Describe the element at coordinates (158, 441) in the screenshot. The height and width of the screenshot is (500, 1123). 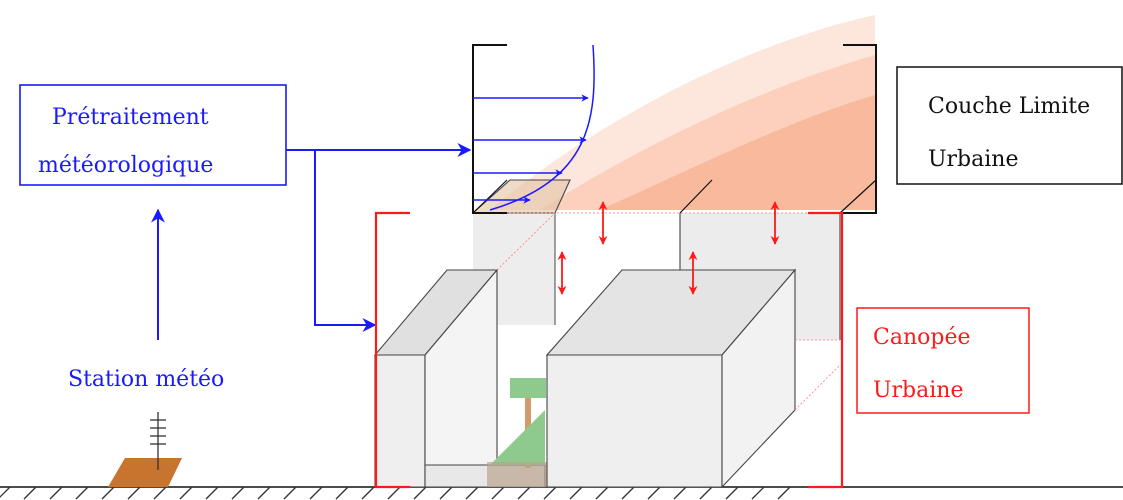
I see `weather-station-antenna-icon` at that location.